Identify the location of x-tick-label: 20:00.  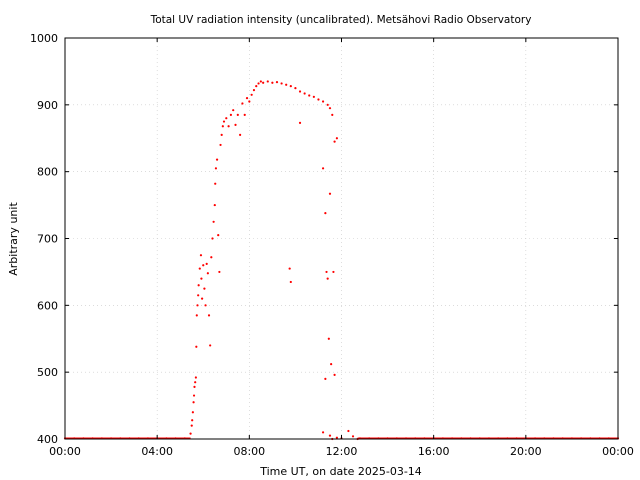
(526, 451).